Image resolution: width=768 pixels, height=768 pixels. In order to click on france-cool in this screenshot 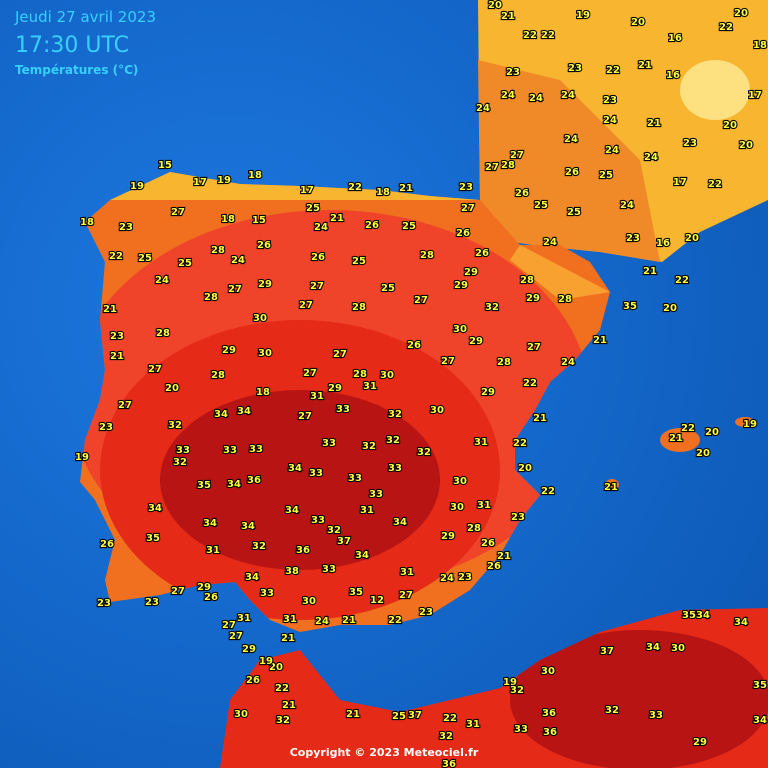, I will do `click(715, 90)`.